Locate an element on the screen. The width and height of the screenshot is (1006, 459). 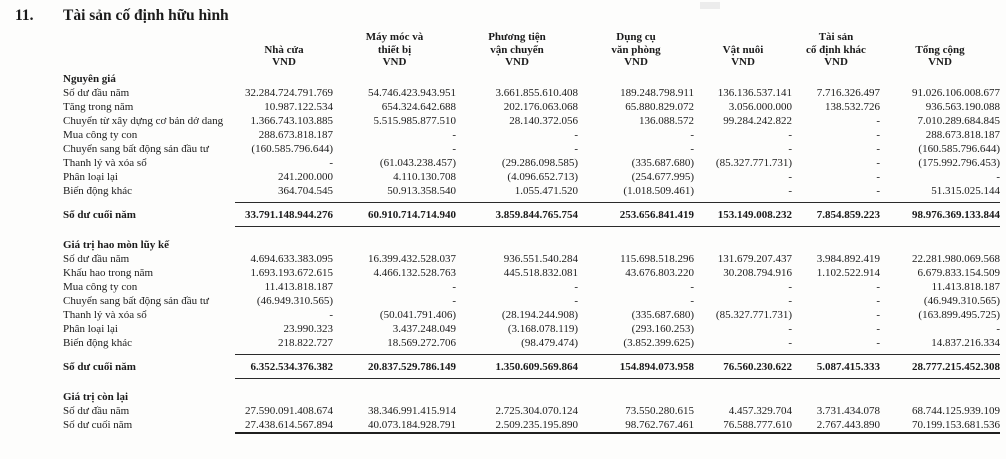
cell-value: 1.693.193.672.615 is located at coordinates (292, 272).